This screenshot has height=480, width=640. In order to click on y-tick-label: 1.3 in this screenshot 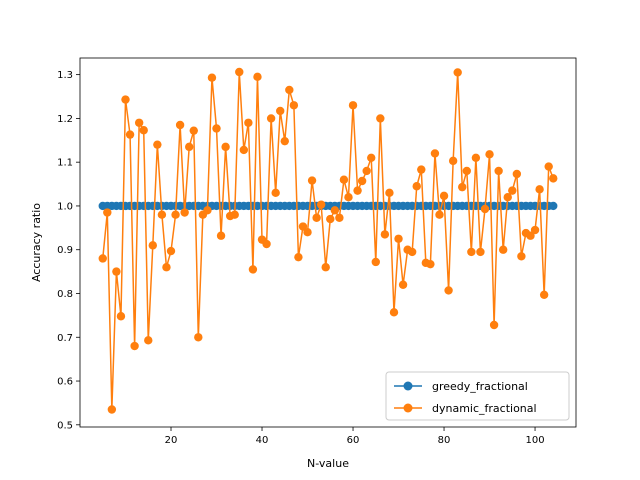, I will do `click(65, 75)`.